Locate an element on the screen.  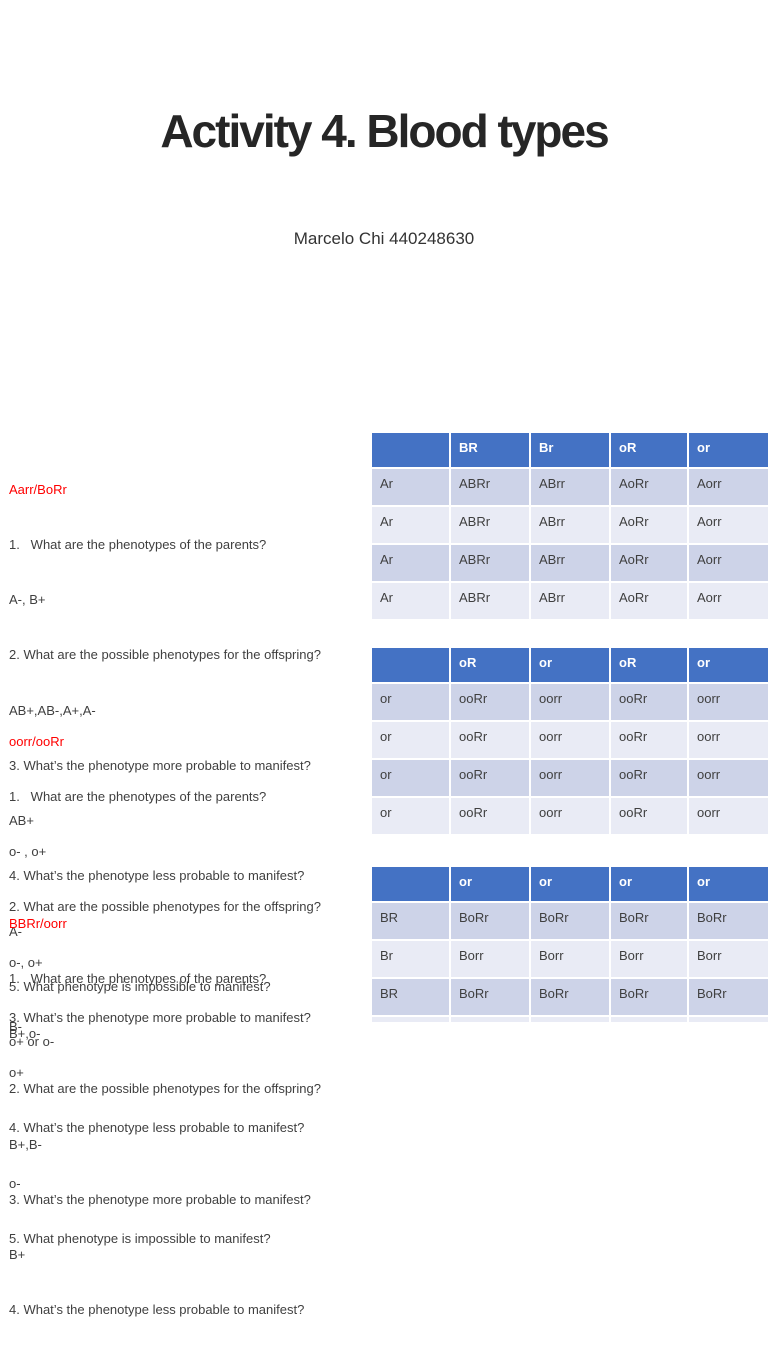
answer-line: o-, o+ is located at coordinates (26, 962).